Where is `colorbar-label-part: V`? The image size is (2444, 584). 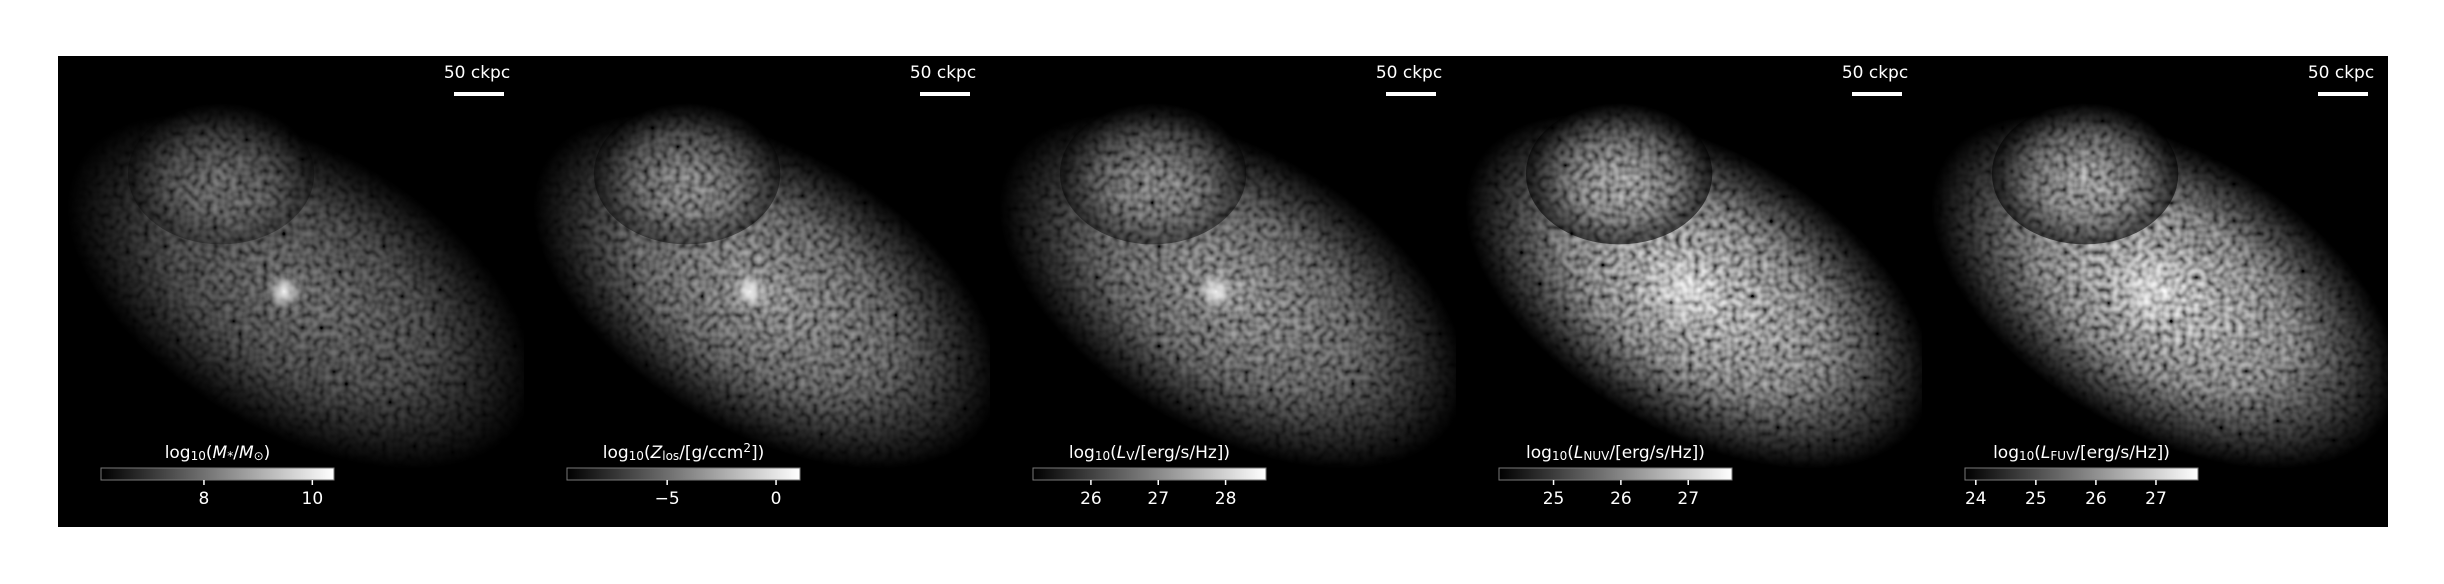
colorbar-label-part: V is located at coordinates (1130, 456).